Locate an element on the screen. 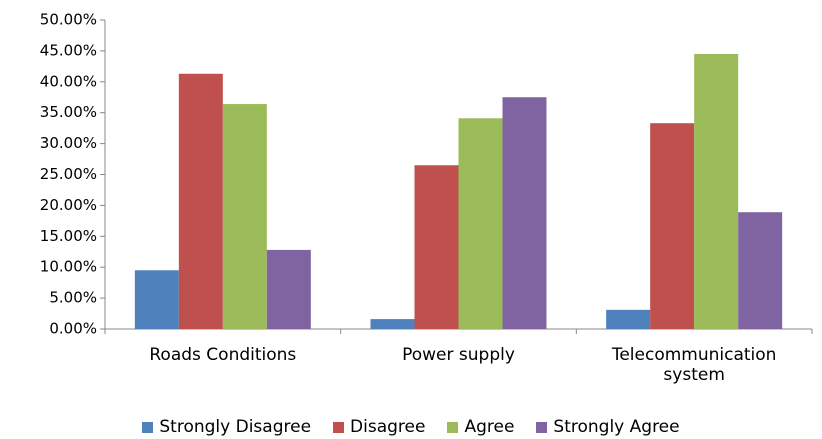 The width and height of the screenshot is (822, 439). y-tick-label: 35.00% is located at coordinates (68, 112).